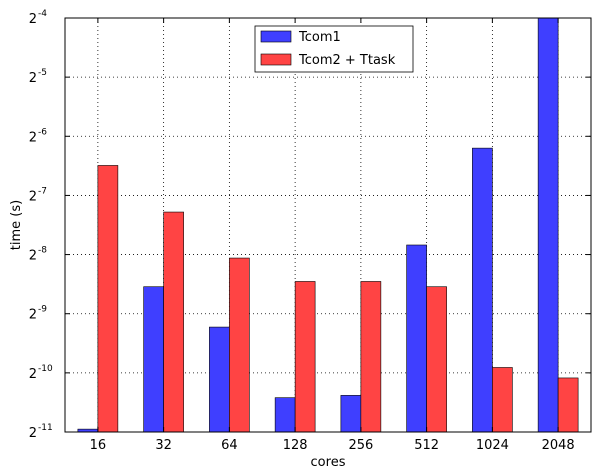 The image size is (592, 470). I want to click on legend: Tcom1 Tcom2 + Ttask, so click(334, 49).